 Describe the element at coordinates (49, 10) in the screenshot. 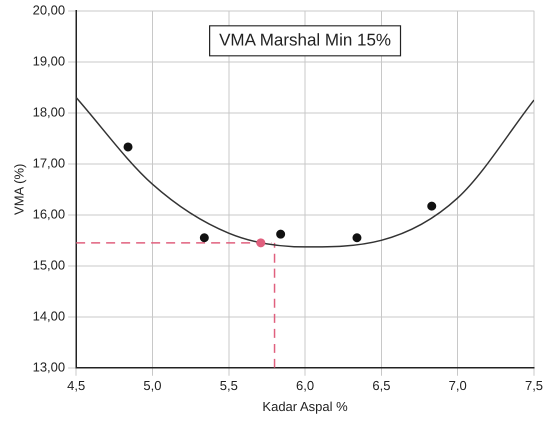

I see `y-tick-label: 20,00` at that location.